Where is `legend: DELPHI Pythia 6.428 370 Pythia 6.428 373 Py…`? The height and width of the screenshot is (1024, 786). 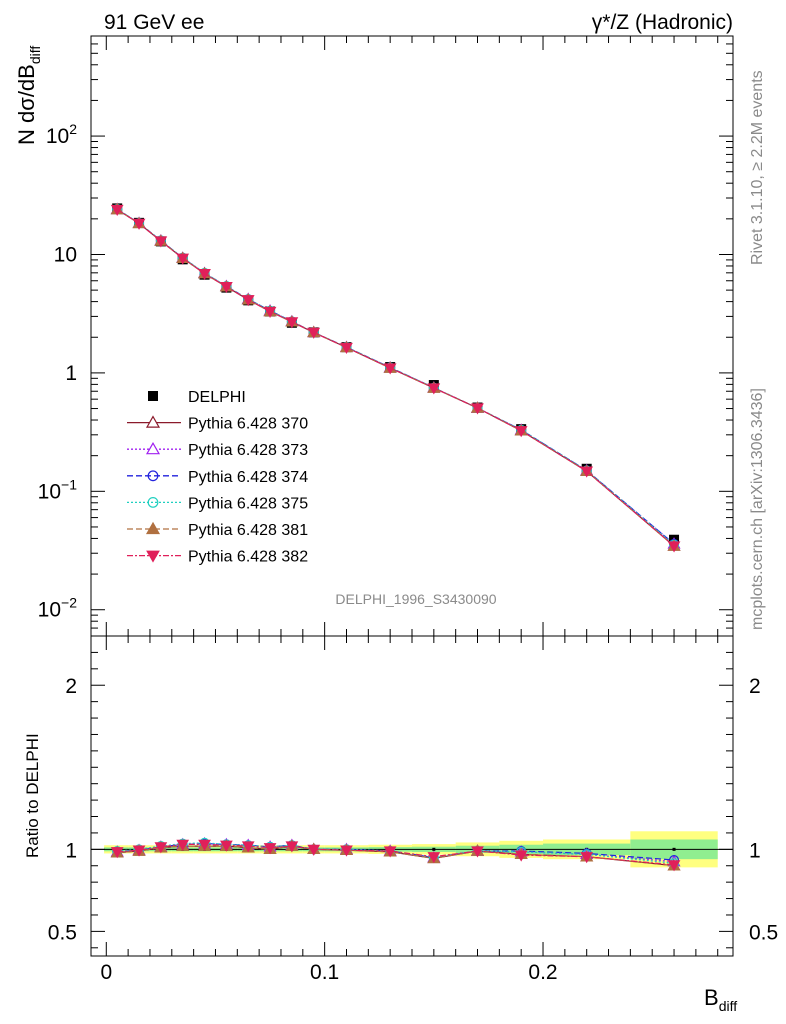 legend: DELPHI Pythia 6.428 370 Pythia 6.428 373 Py… is located at coordinates (217, 477).